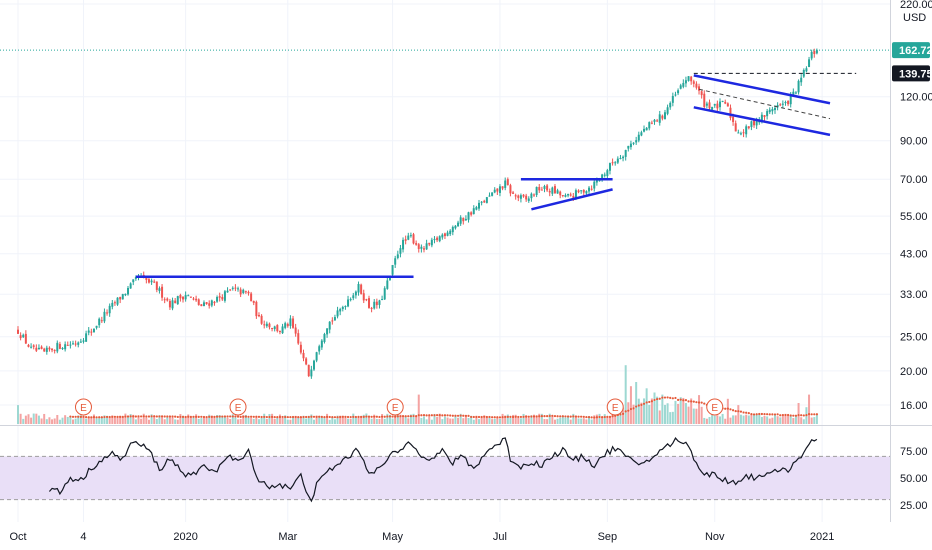 This screenshot has width=932, height=550. Describe the element at coordinates (83, 407) in the screenshot. I see `earnings-marker` at that location.